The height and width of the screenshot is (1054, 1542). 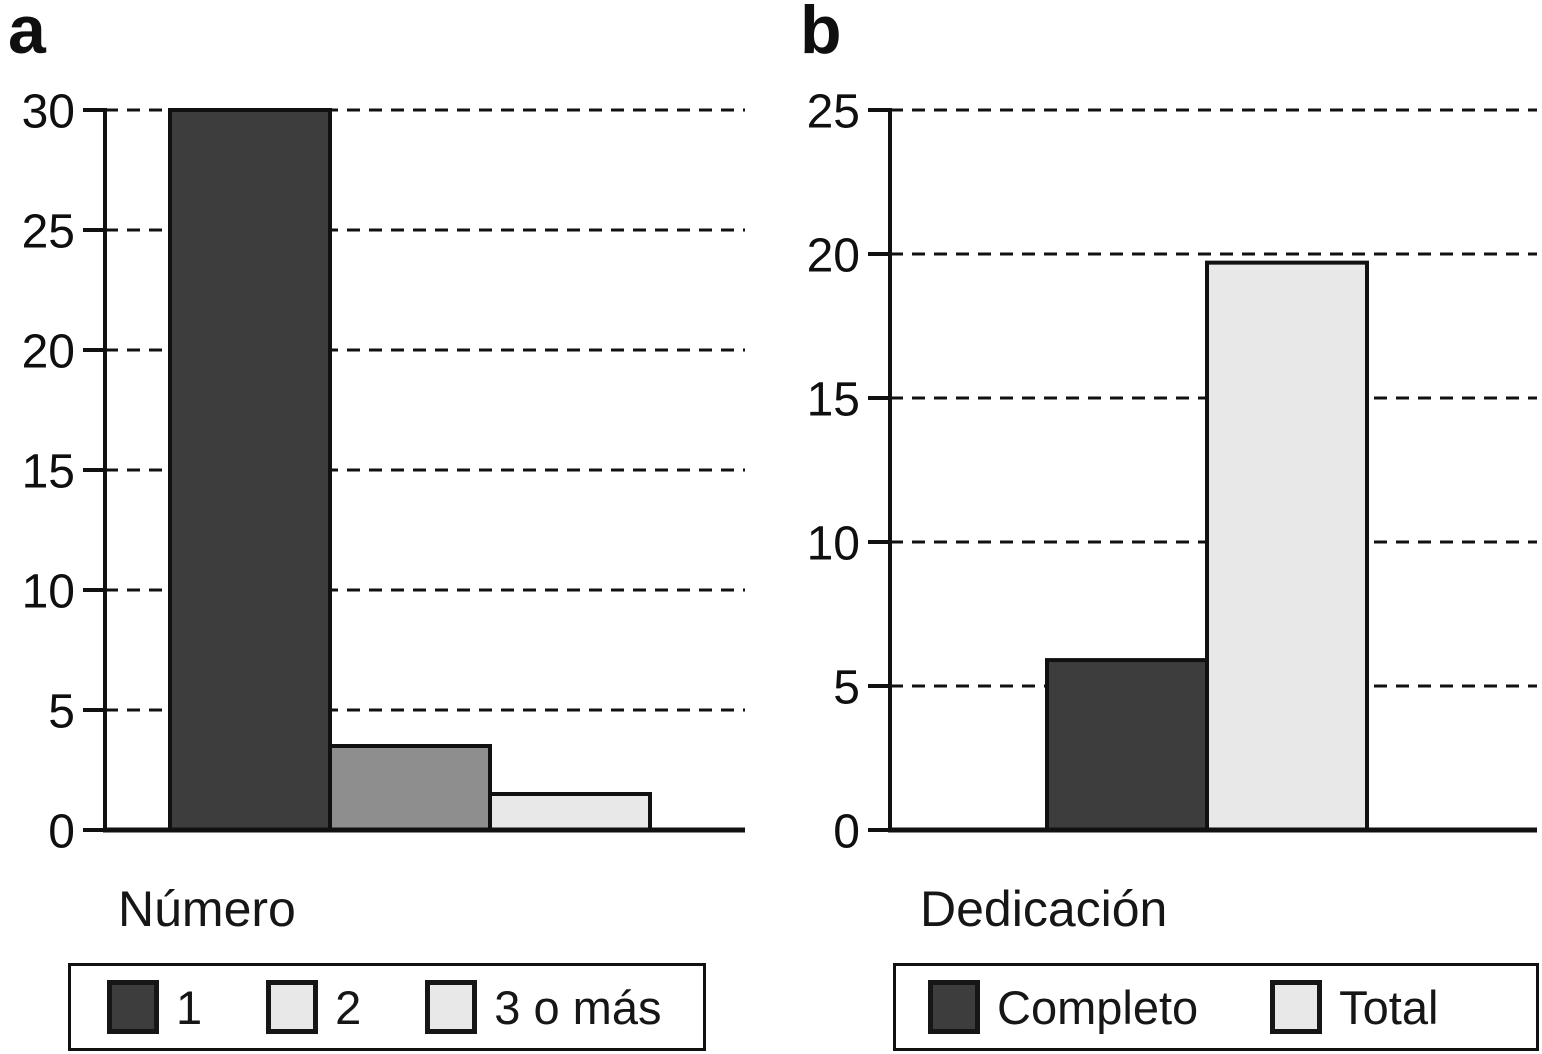 I want to click on y-tick-label: 30, so click(x=48, y=111).